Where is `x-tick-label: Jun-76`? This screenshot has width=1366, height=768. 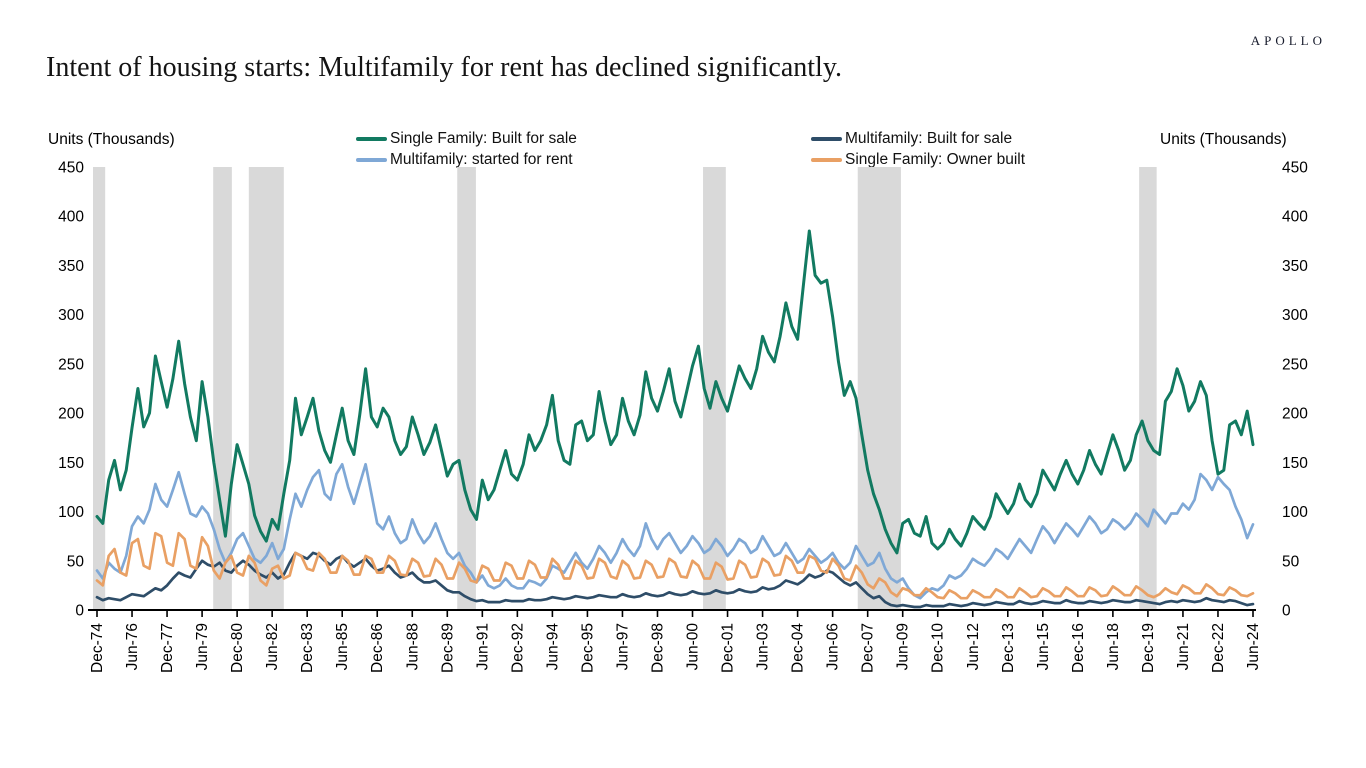
x-tick-label: Jun-76 is located at coordinates (132, 646).